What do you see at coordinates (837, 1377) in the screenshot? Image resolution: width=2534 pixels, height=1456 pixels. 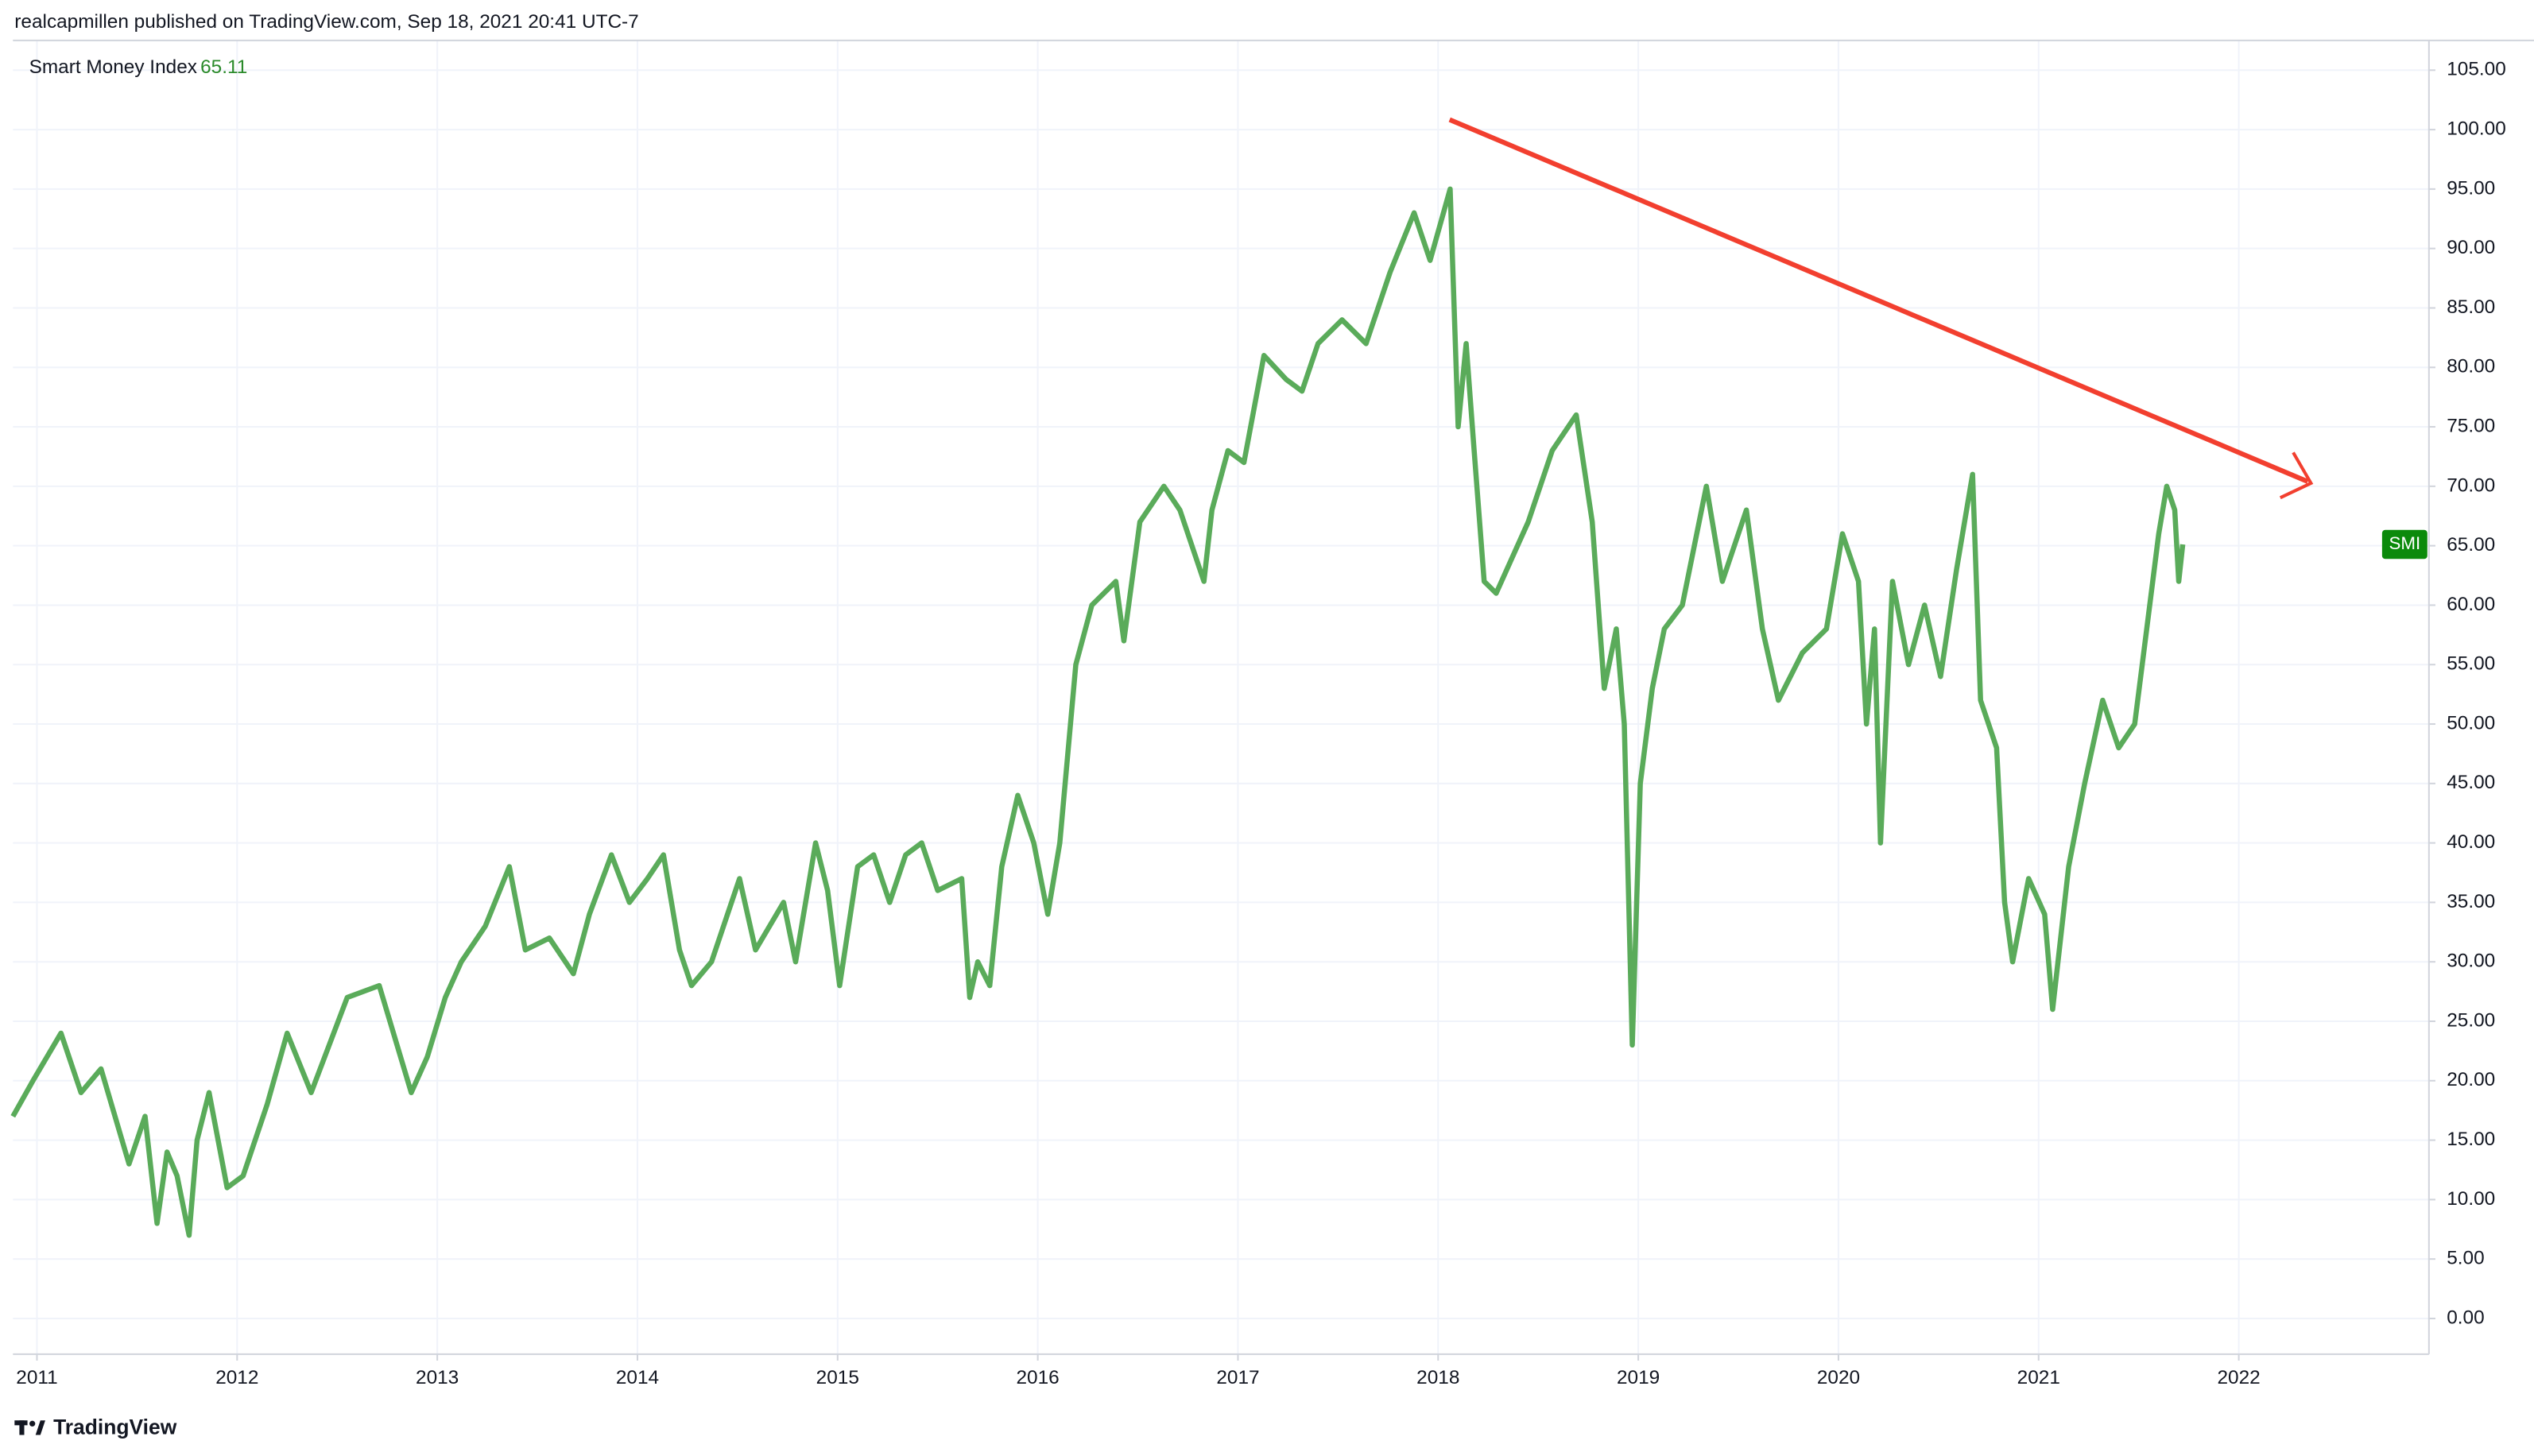 I see `x-tick-label: 2015` at bounding box center [837, 1377].